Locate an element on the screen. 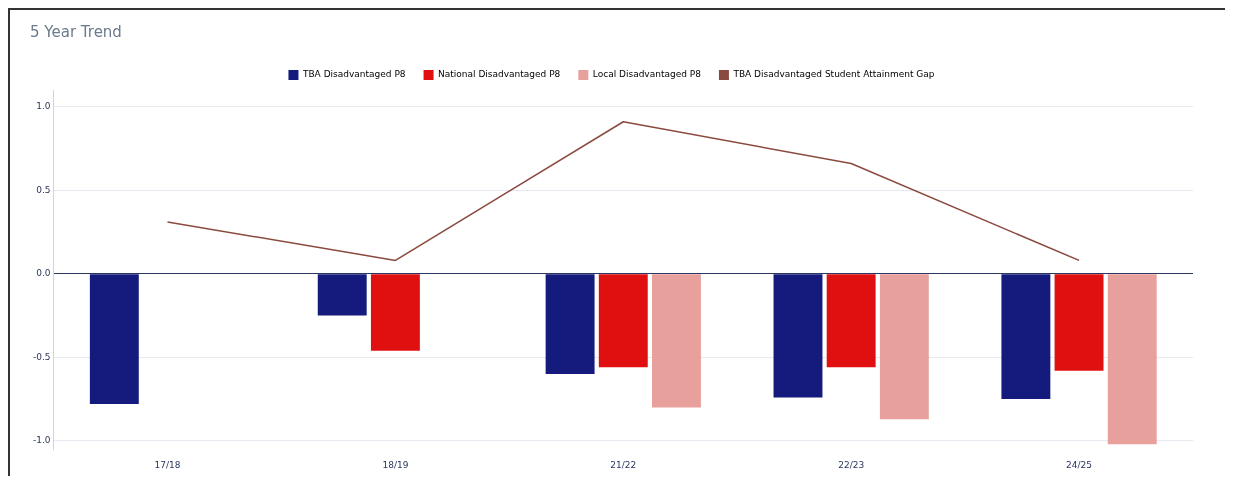  legend-label: TBA Disadvantaged Student Attainment Gap is located at coordinates (833, 74).